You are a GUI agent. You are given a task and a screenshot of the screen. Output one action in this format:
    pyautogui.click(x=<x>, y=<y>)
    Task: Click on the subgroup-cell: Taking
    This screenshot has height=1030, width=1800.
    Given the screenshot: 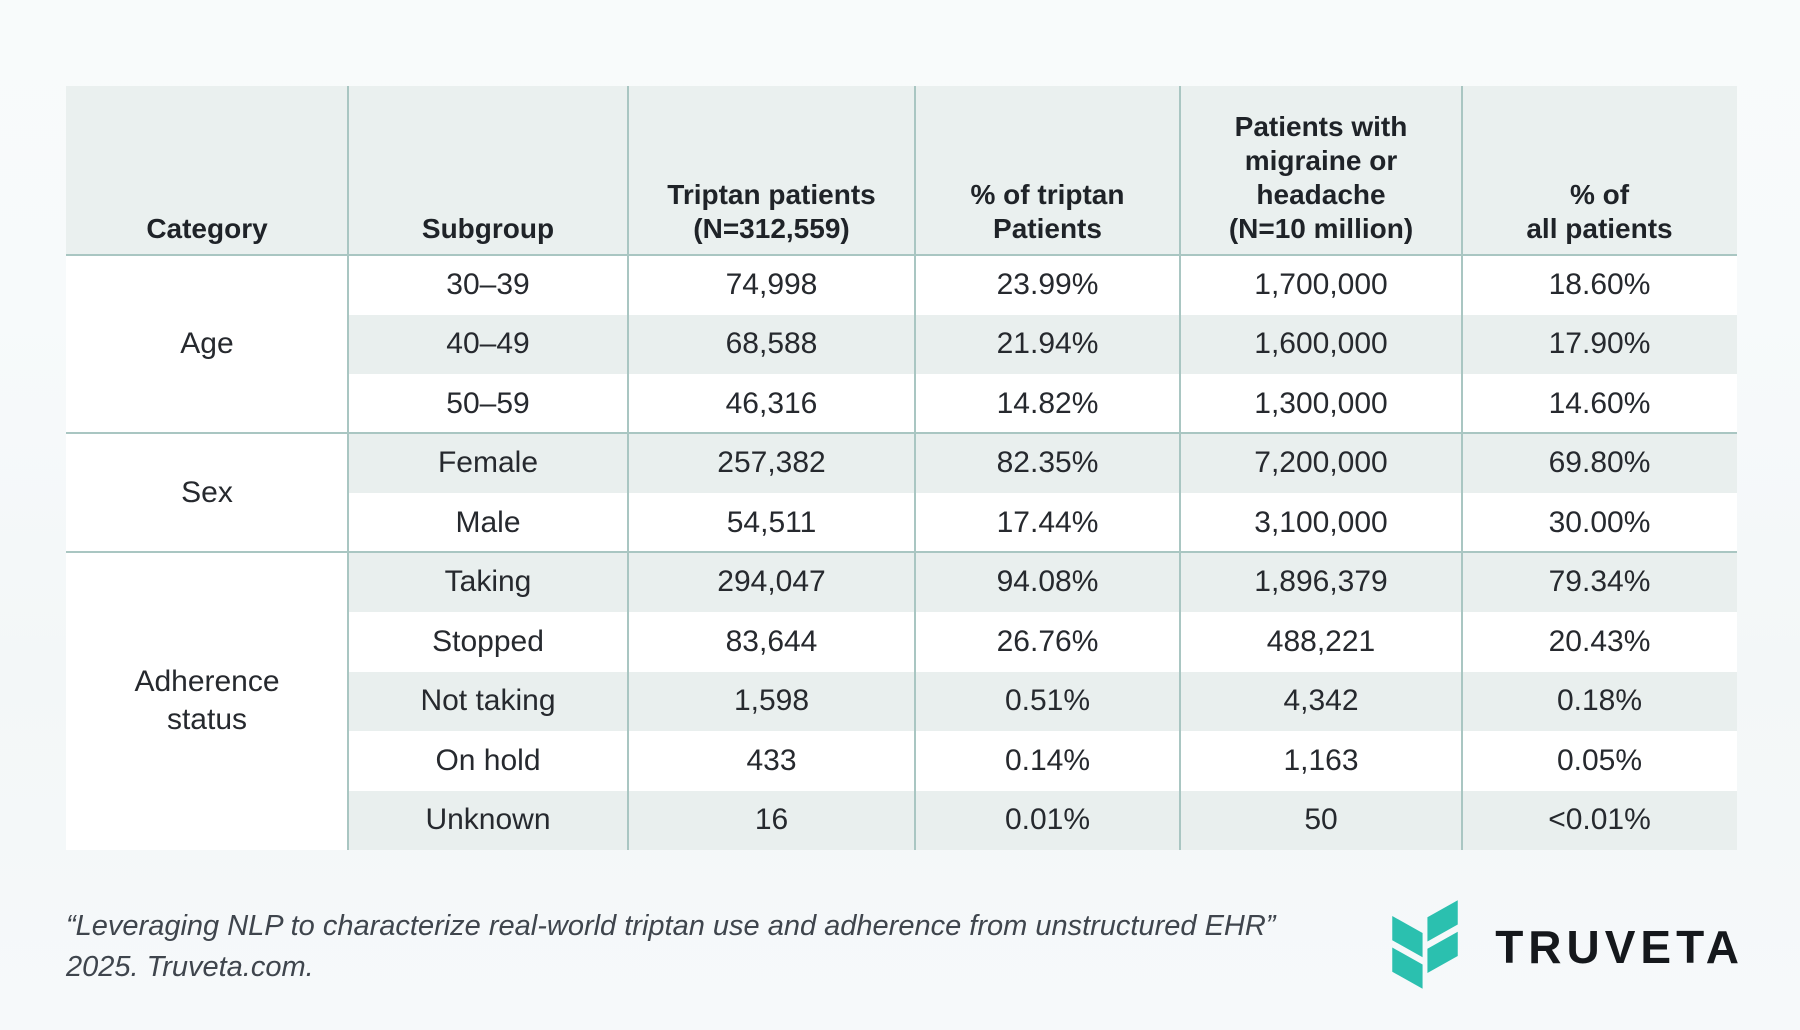 What is the action you would take?
    pyautogui.click(x=488, y=582)
    